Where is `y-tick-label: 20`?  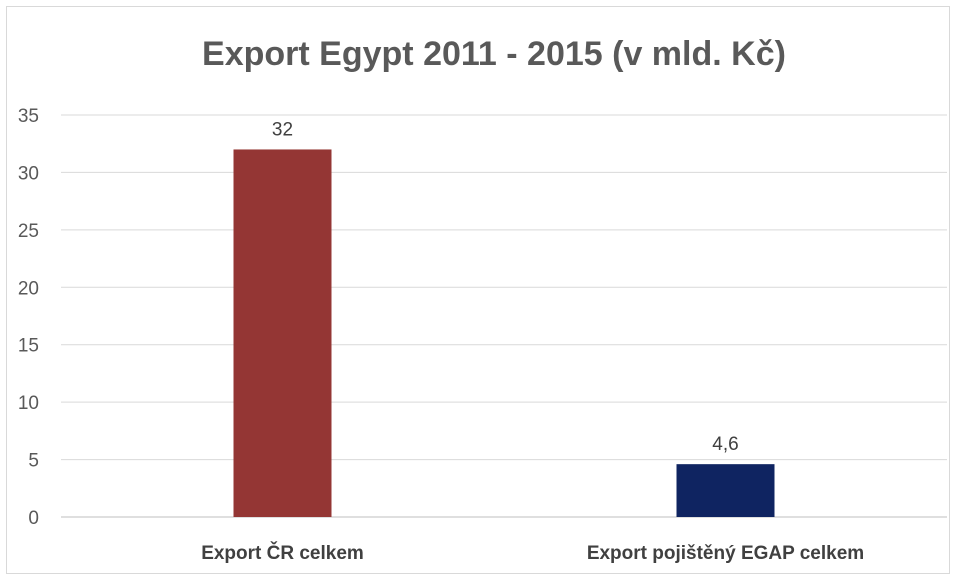 y-tick-label: 20 is located at coordinates (28, 288).